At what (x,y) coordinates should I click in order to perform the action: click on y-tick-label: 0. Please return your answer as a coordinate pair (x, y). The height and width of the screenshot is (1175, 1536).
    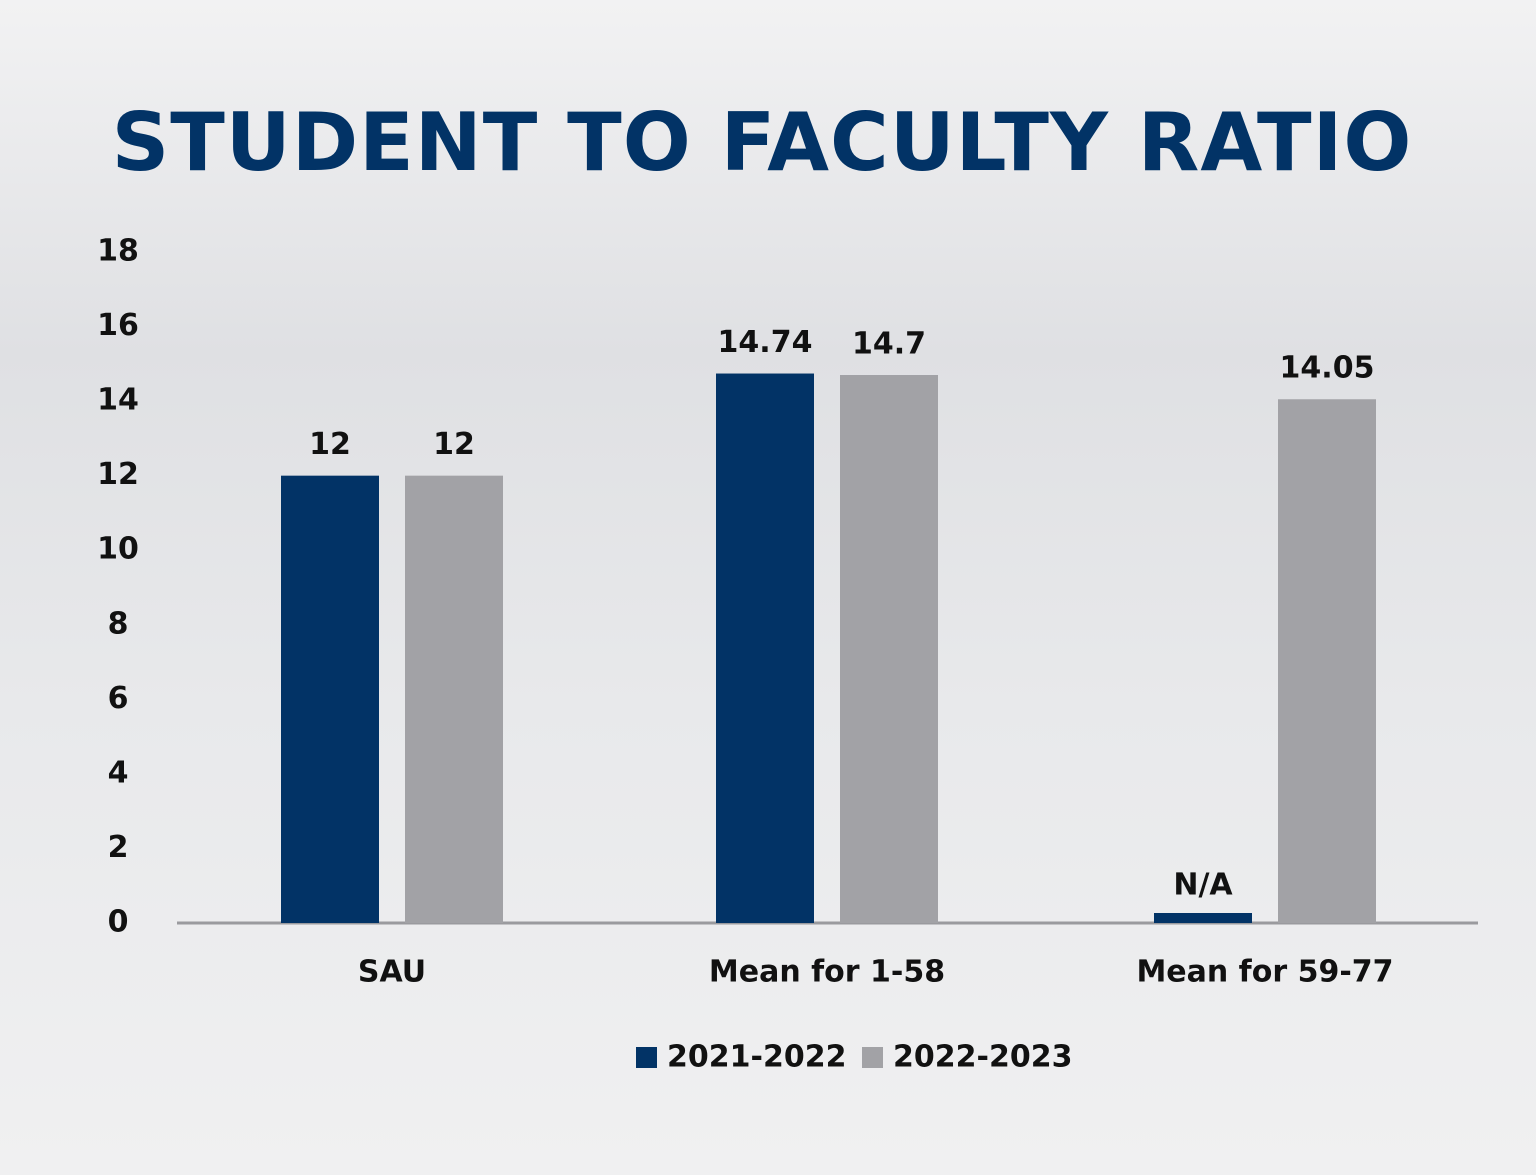
    Looking at the image, I should click on (118, 922).